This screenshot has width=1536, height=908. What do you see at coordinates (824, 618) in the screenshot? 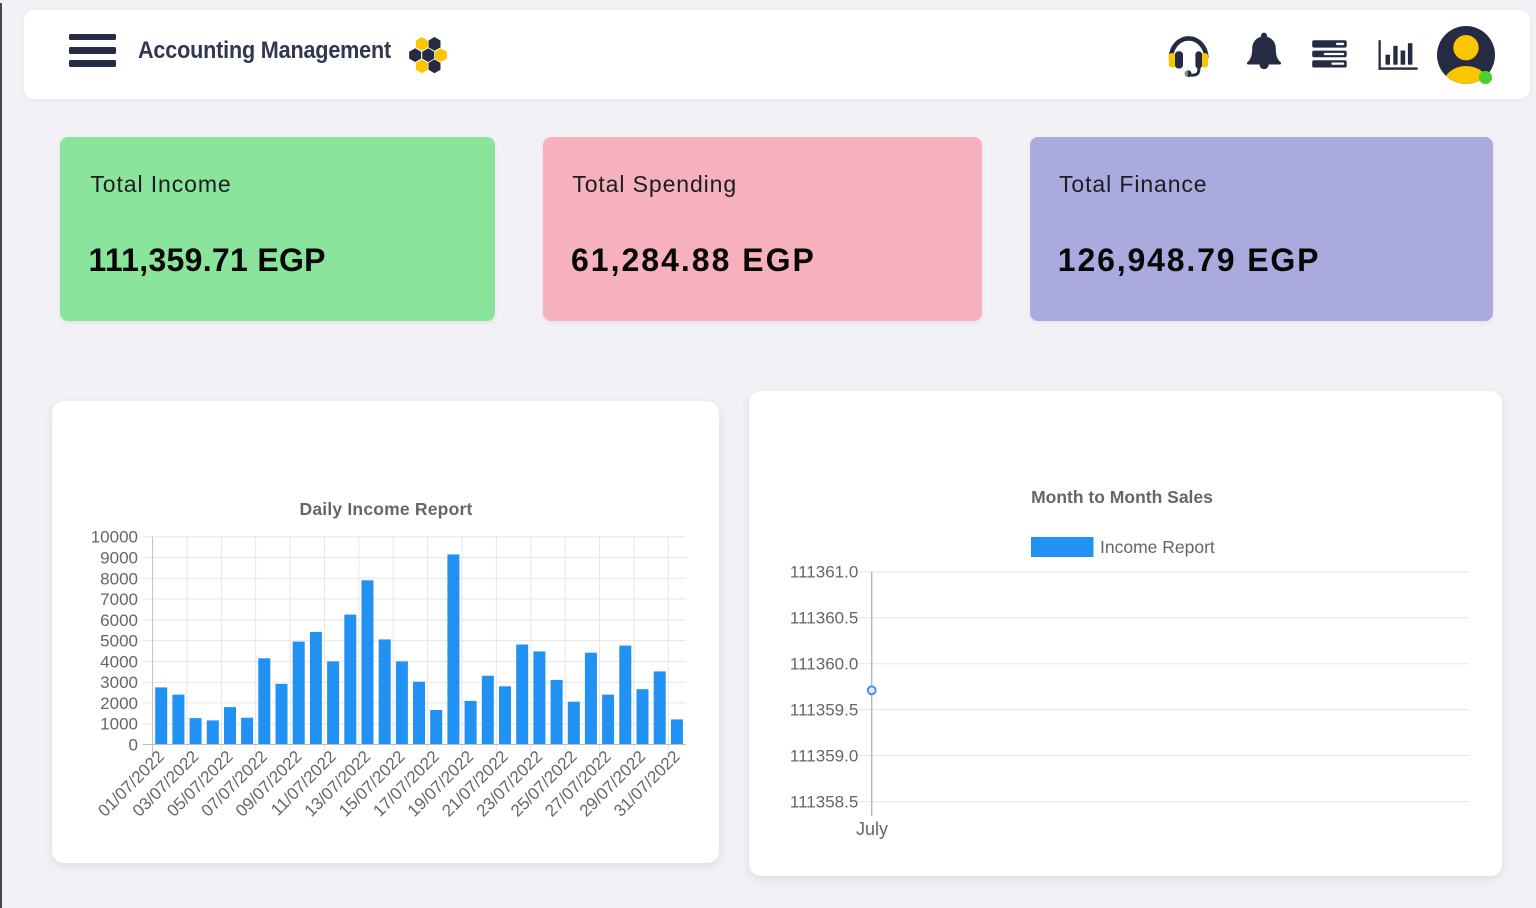
I see `svg-text: 111360.5` at bounding box center [824, 618].